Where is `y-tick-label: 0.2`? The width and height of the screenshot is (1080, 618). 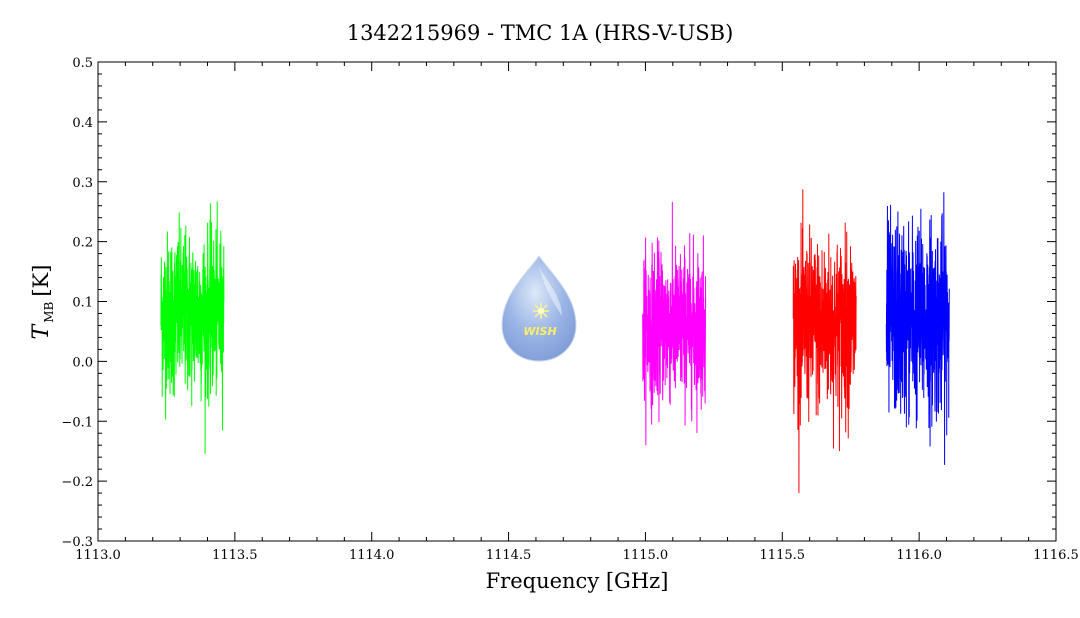
y-tick-label: 0.2 is located at coordinates (82, 243).